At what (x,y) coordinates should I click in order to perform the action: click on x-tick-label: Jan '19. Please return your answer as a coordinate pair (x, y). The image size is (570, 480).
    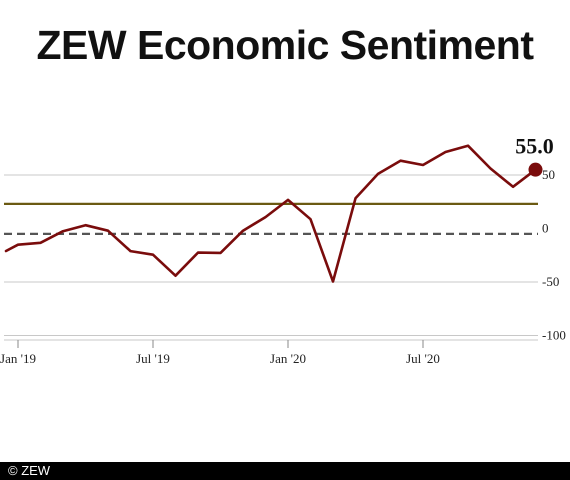
    Looking at the image, I should click on (18, 358).